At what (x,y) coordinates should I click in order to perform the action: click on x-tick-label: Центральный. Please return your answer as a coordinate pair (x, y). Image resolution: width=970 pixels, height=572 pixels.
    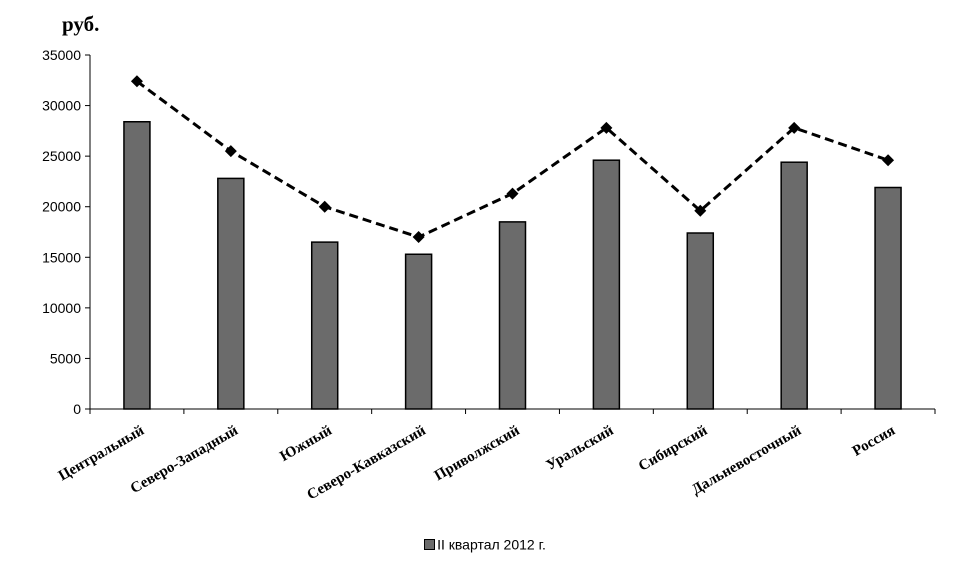
    Looking at the image, I should click on (101, 453).